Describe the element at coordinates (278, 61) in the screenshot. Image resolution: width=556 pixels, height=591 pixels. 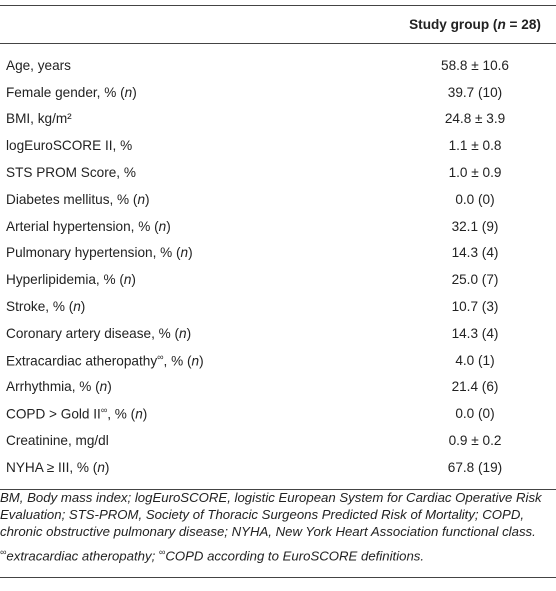
I see `table-row: Age, years 58.8 ± 10.6` at that location.